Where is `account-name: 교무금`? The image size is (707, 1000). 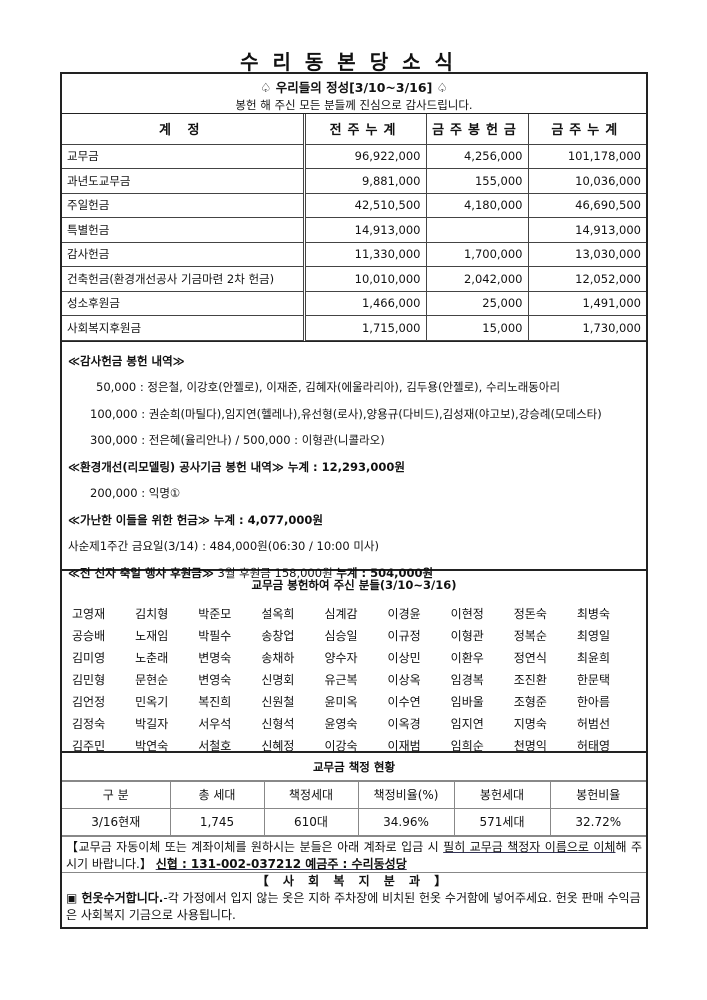 account-name: 교무금 is located at coordinates (184, 156).